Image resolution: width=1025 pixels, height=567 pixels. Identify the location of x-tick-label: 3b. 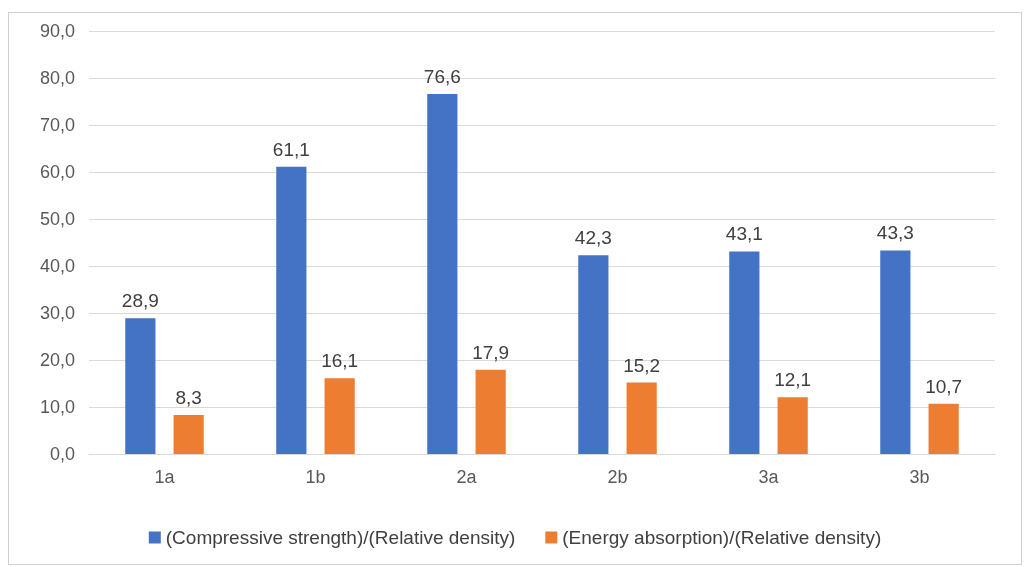
(919, 477).